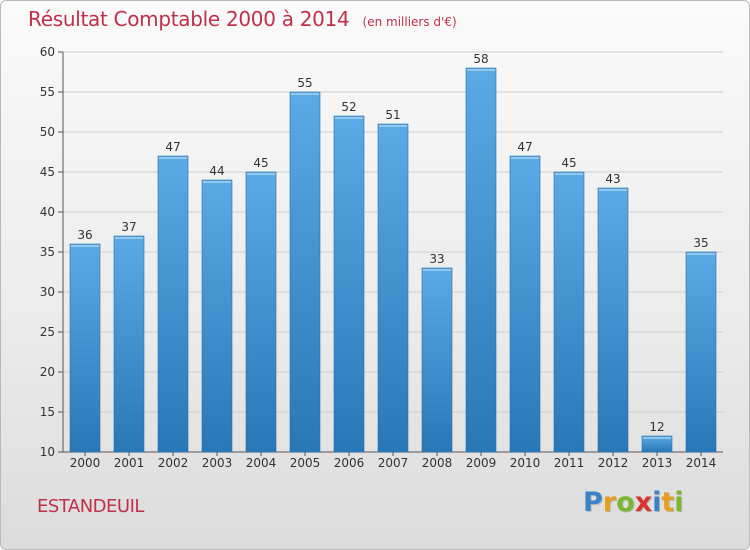 This screenshot has width=750, height=550. Describe the element at coordinates (47, 292) in the screenshot. I see `y-tick-label: 30` at that location.